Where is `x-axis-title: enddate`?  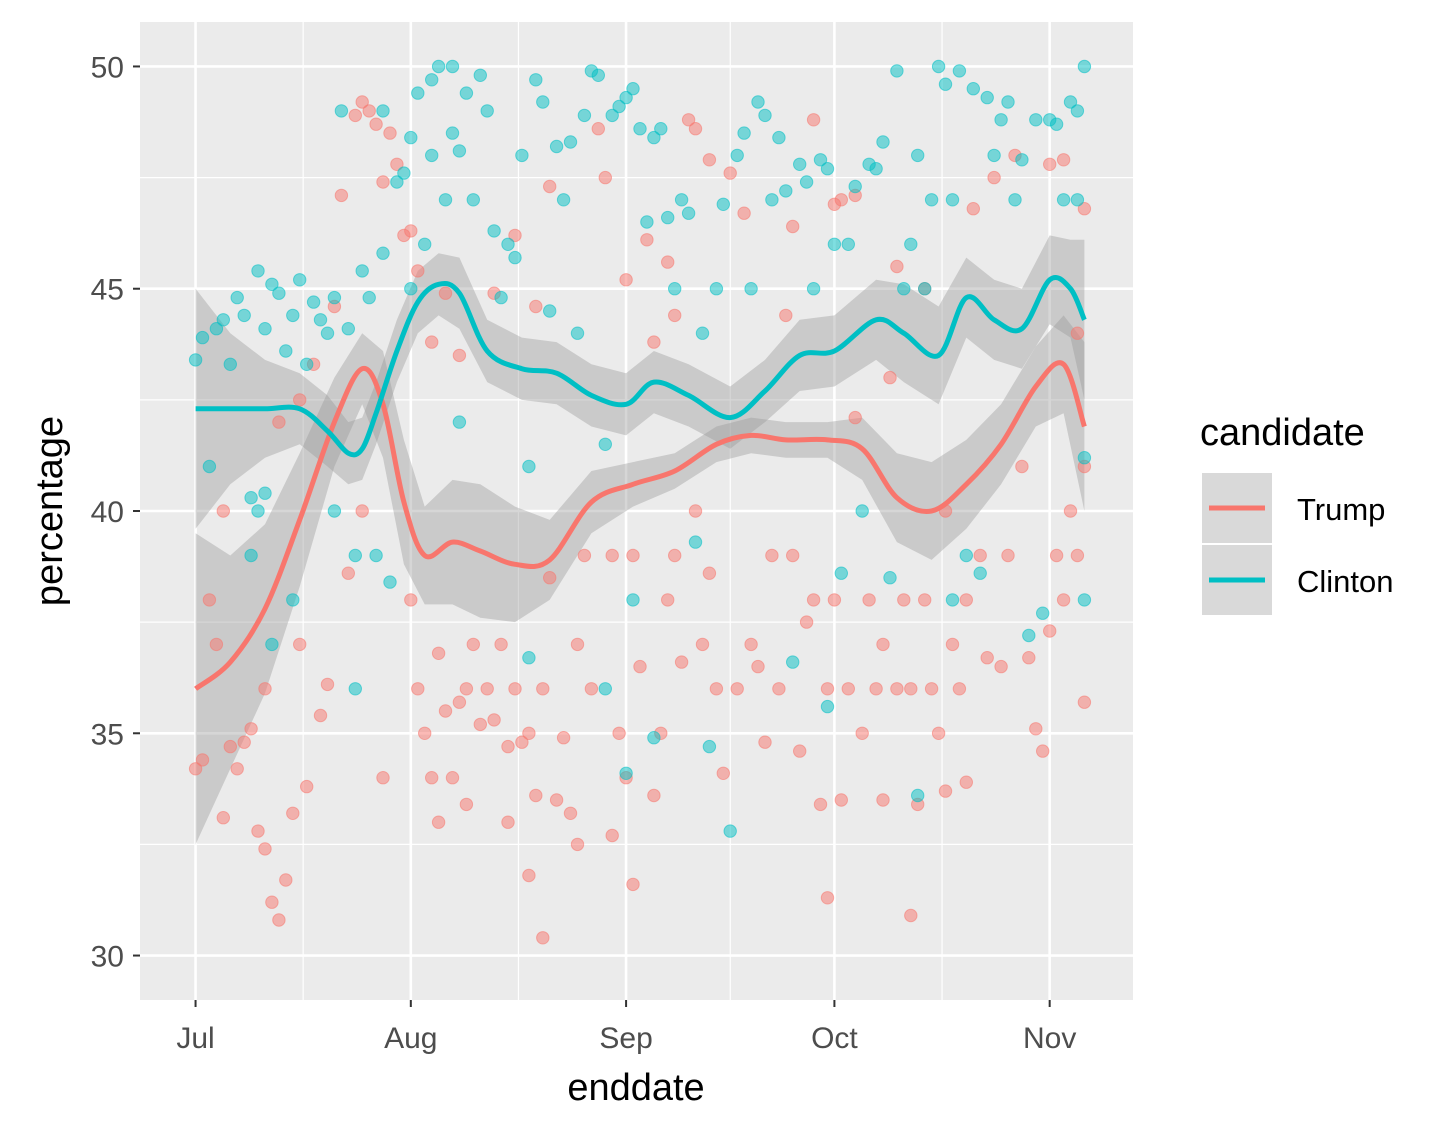
x-axis-title: enddate is located at coordinates (635, 1088).